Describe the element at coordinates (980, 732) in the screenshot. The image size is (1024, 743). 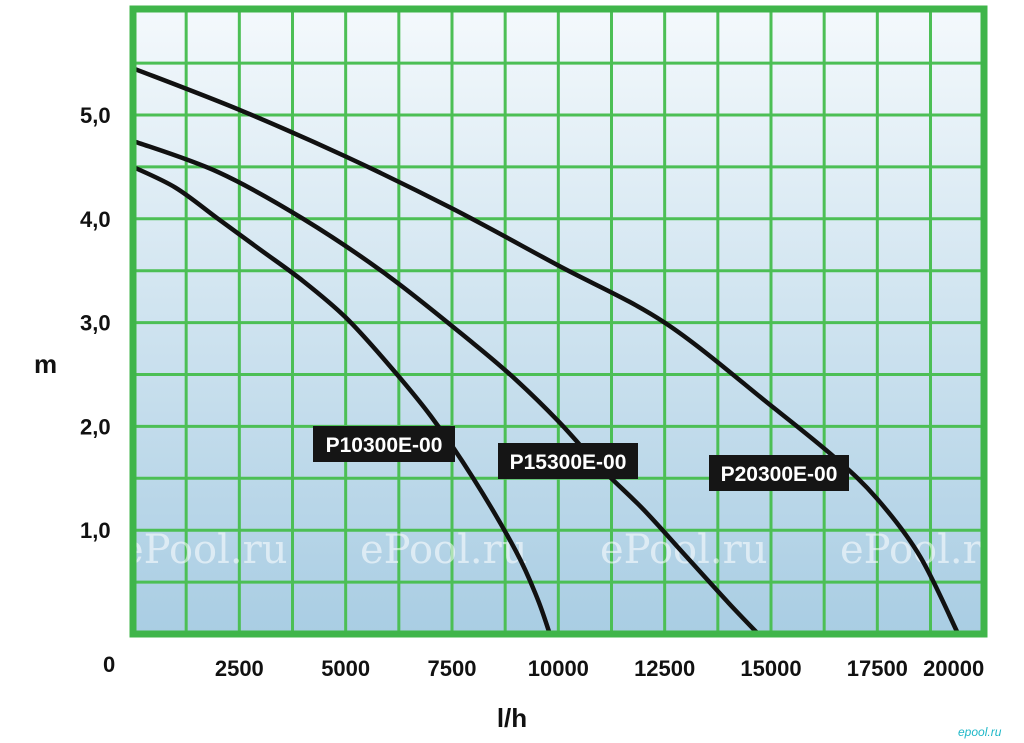
I see `corner-watermark: epool.ru` at that location.